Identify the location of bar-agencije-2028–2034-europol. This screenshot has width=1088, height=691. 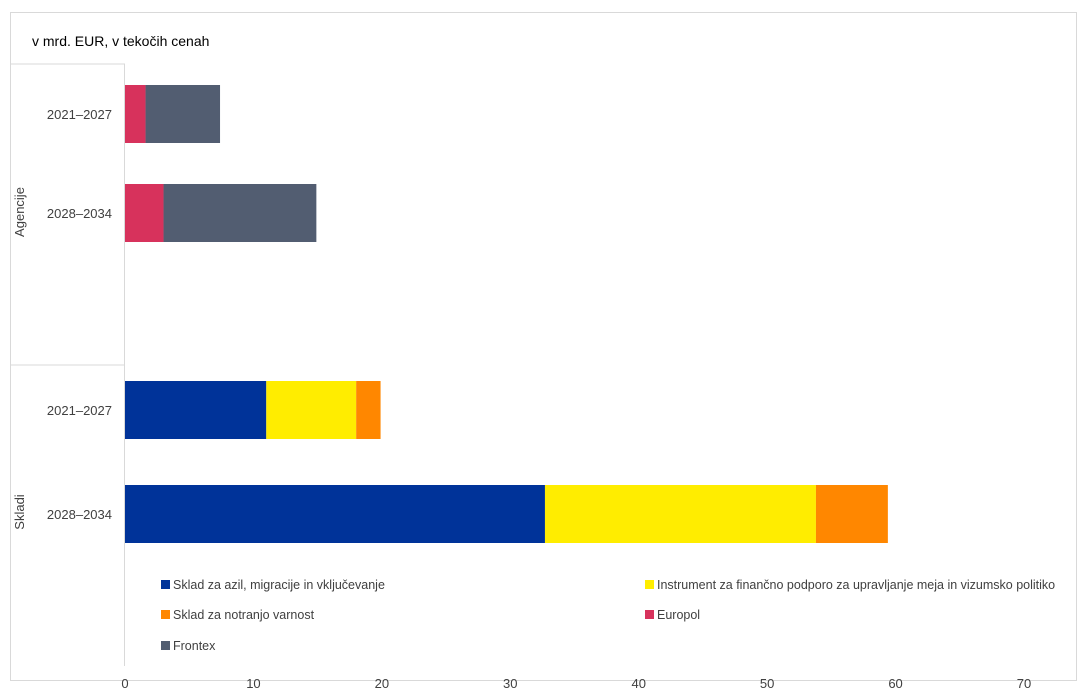
(144, 213).